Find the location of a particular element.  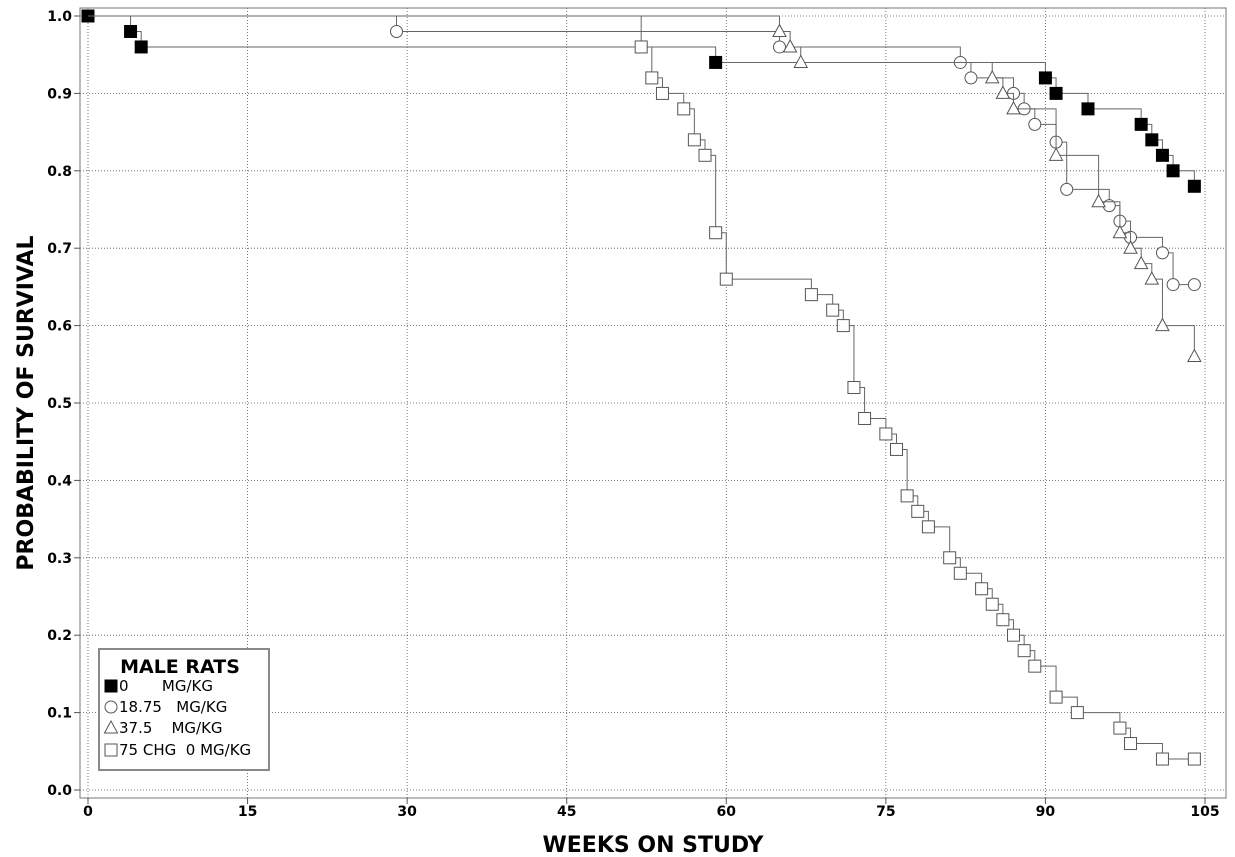

x-tick-label: 60 is located at coordinates (727, 812).